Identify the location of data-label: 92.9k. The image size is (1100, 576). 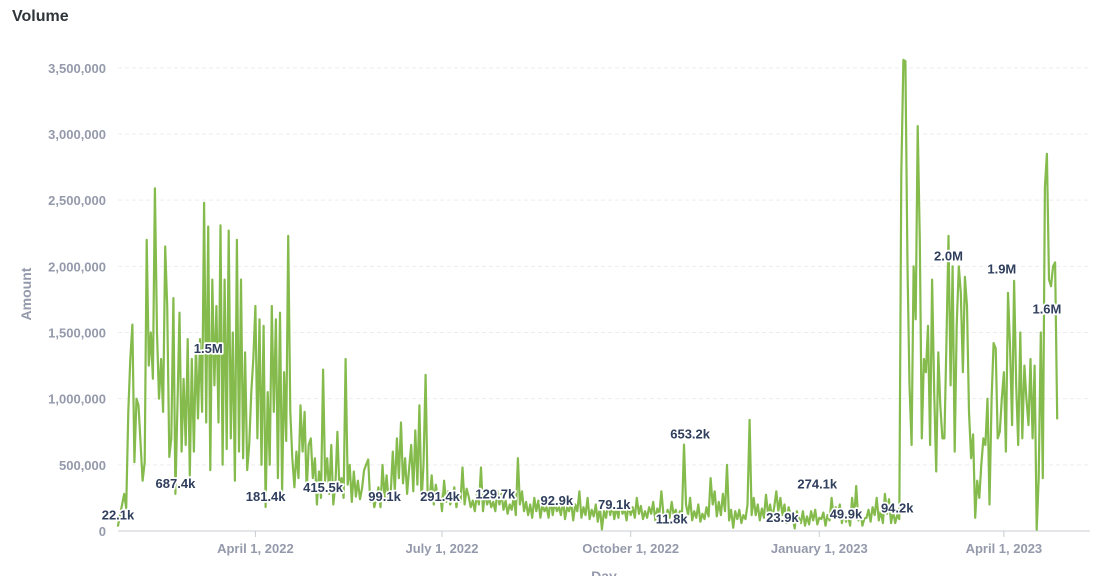
(557, 500).